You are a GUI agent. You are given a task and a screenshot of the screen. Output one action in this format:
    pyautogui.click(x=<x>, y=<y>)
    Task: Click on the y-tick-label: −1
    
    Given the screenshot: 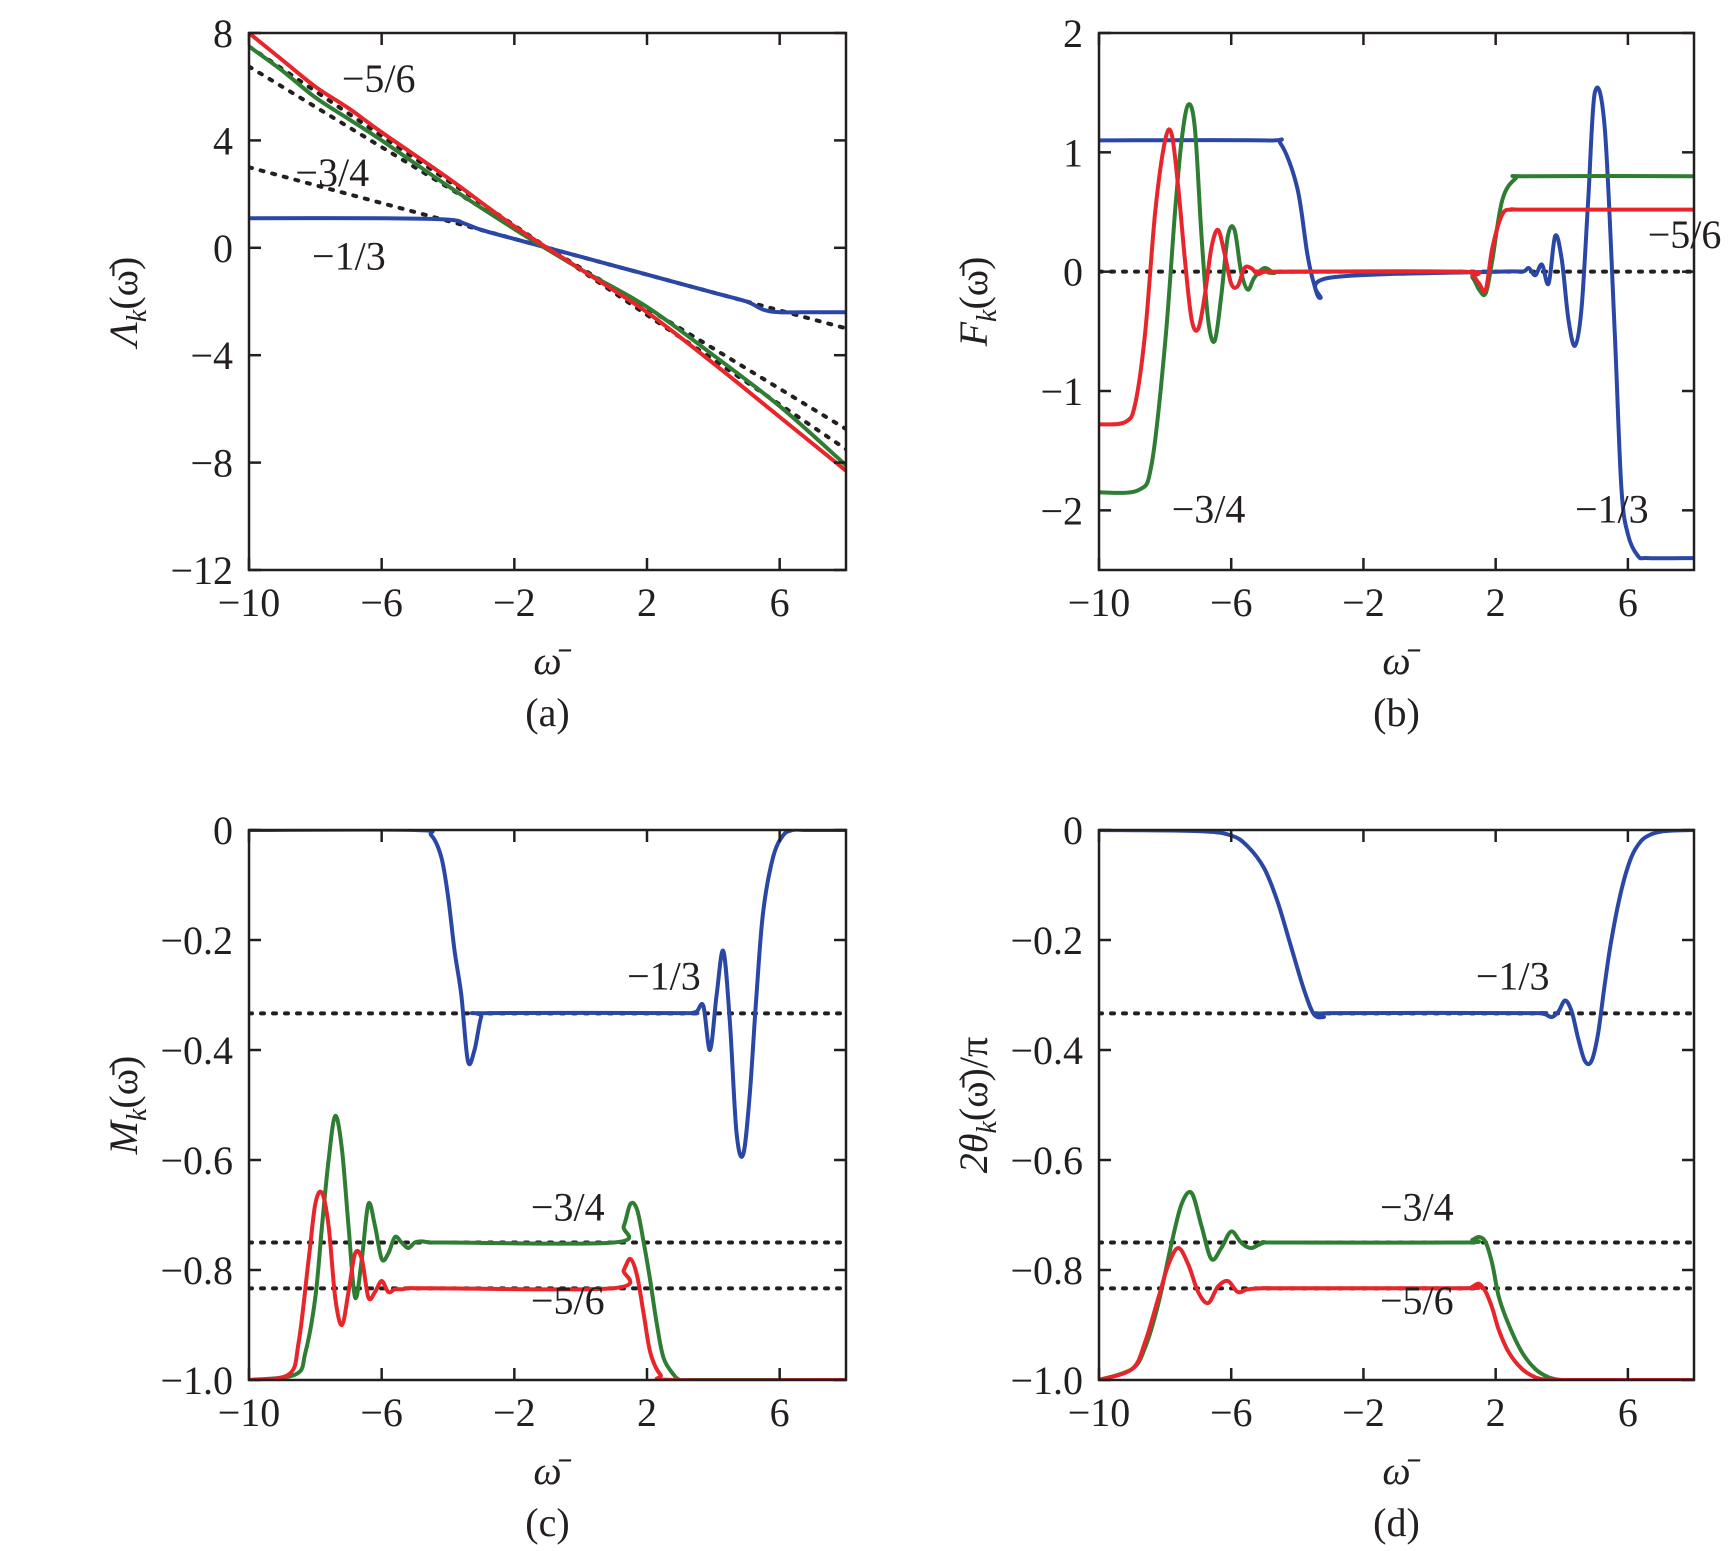 What is the action you would take?
    pyautogui.click(x=1061, y=391)
    